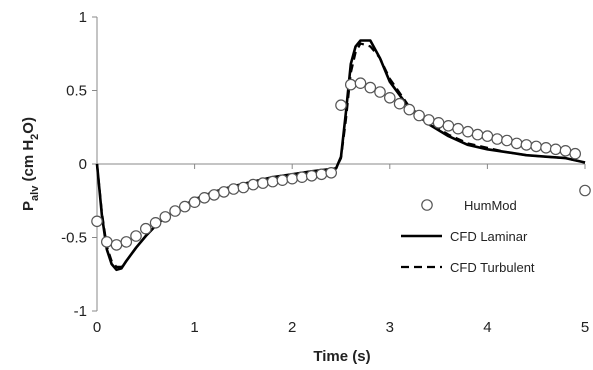 This screenshot has width=593, height=370. Describe the element at coordinates (489, 236) in the screenshot. I see `legend-label-cfd-laminar: CFD Laminar` at that location.